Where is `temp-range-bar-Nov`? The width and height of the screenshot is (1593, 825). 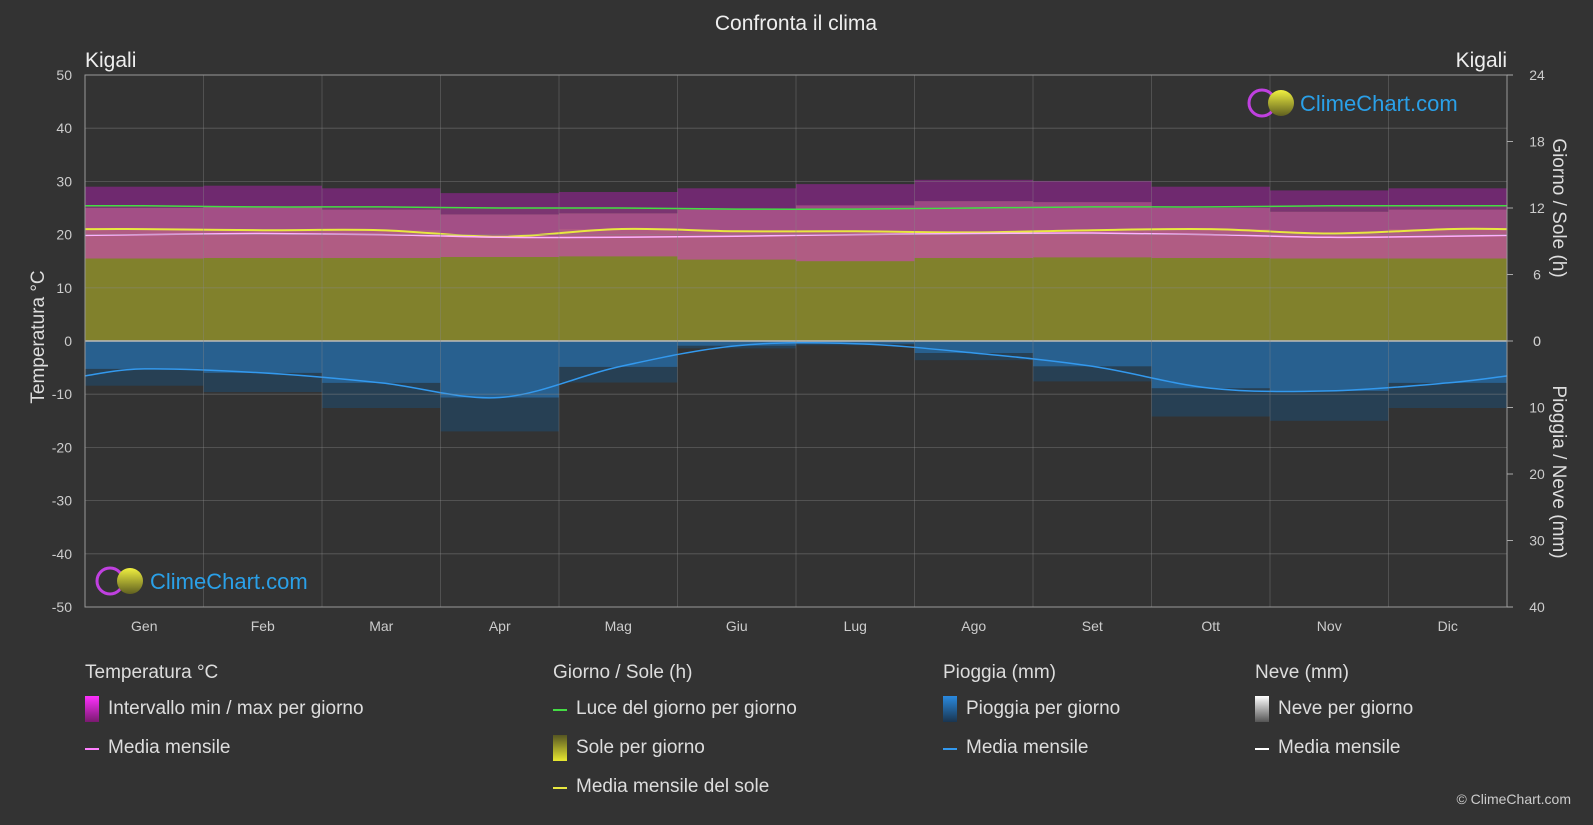
temp-range-bar-Nov is located at coordinates (1329, 235).